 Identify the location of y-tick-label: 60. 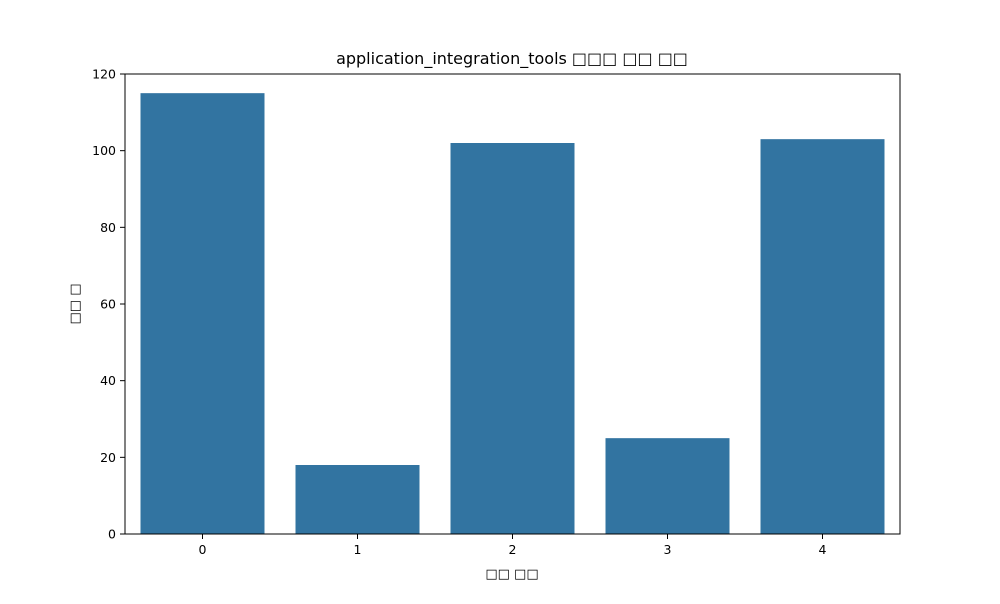
(108, 304).